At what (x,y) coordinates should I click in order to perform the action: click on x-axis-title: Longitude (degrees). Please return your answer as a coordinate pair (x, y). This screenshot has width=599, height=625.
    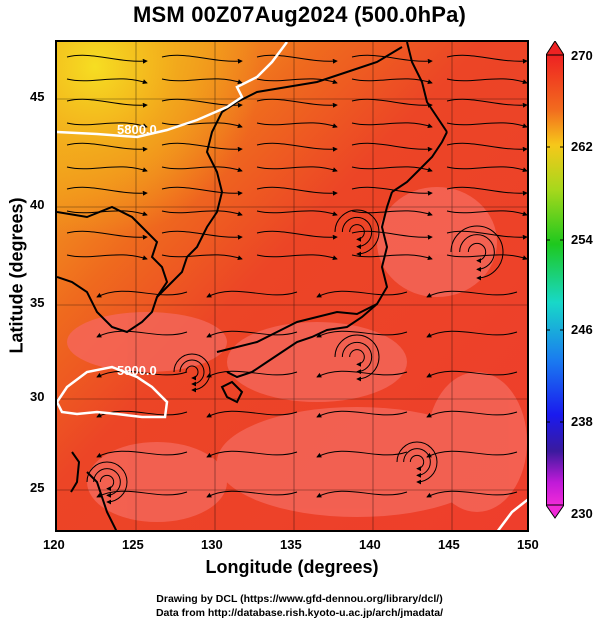
    Looking at the image, I should click on (292, 567).